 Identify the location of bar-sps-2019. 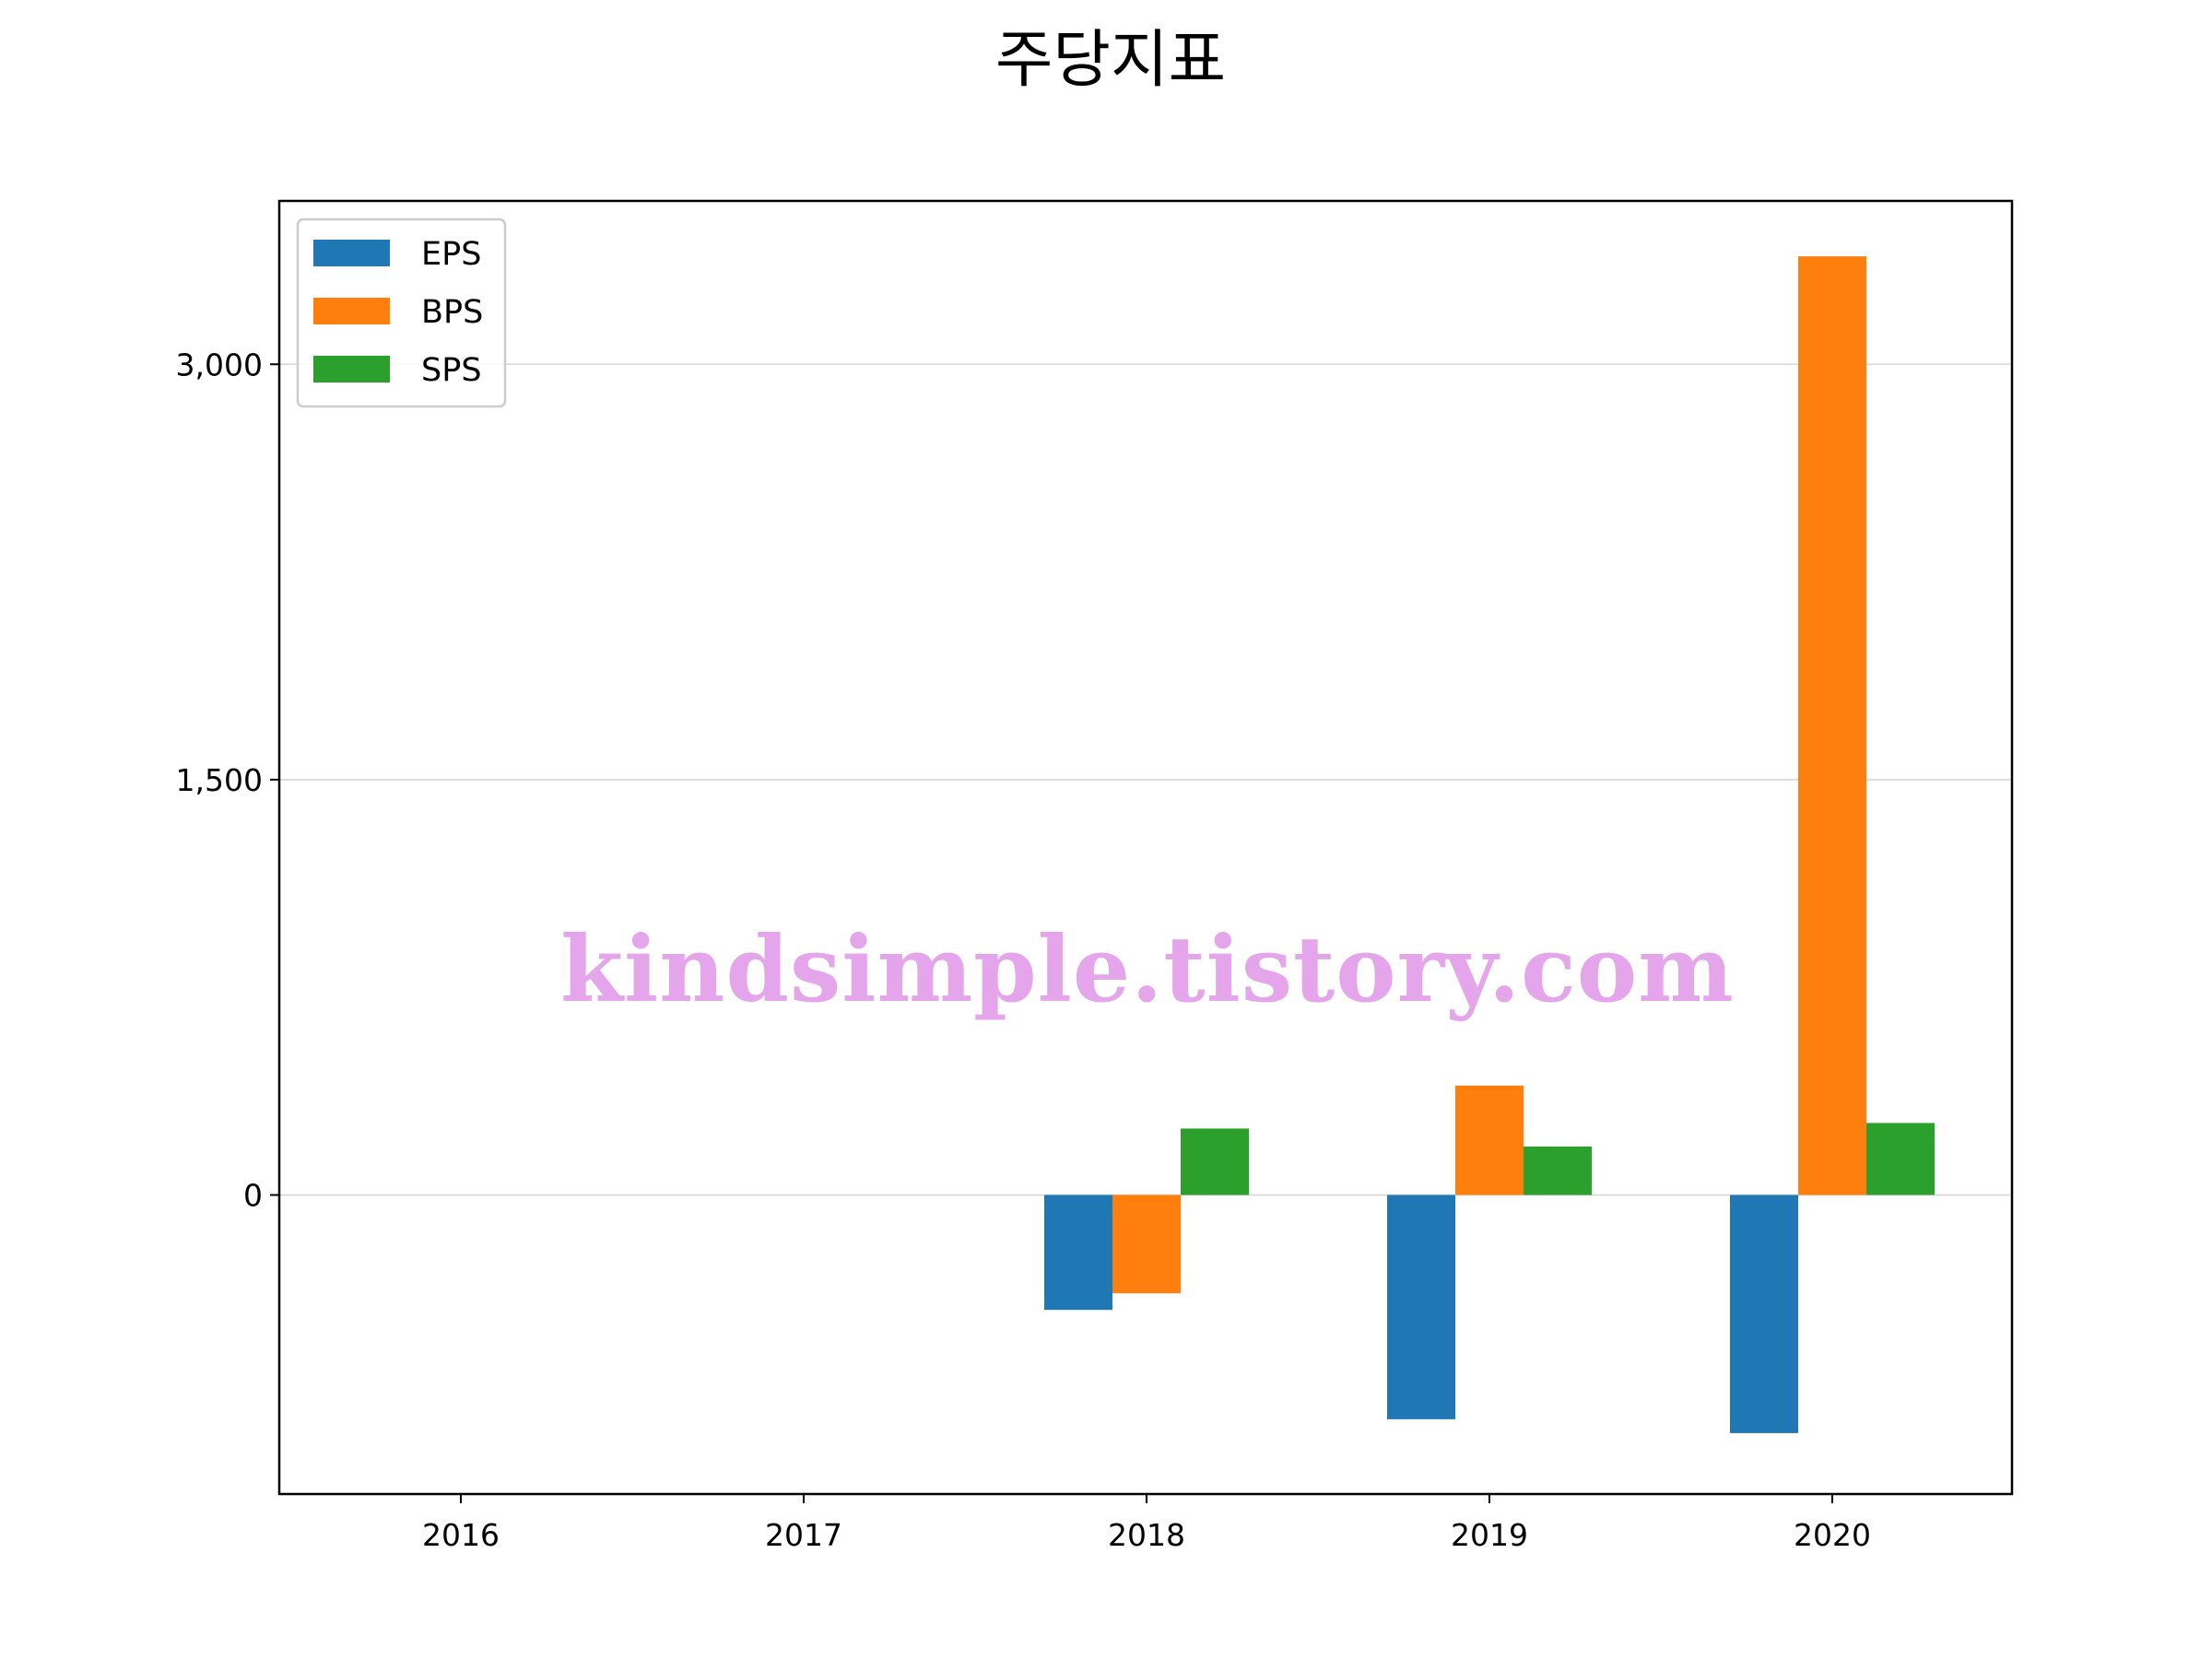
(1558, 1170).